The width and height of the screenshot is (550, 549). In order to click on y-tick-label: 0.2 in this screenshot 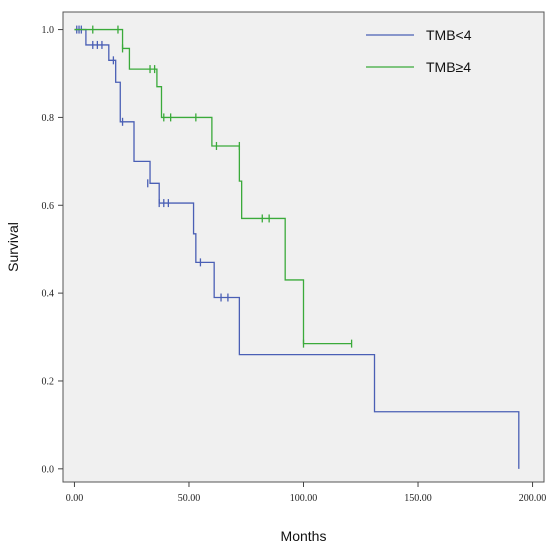, I will do `click(48, 381)`.